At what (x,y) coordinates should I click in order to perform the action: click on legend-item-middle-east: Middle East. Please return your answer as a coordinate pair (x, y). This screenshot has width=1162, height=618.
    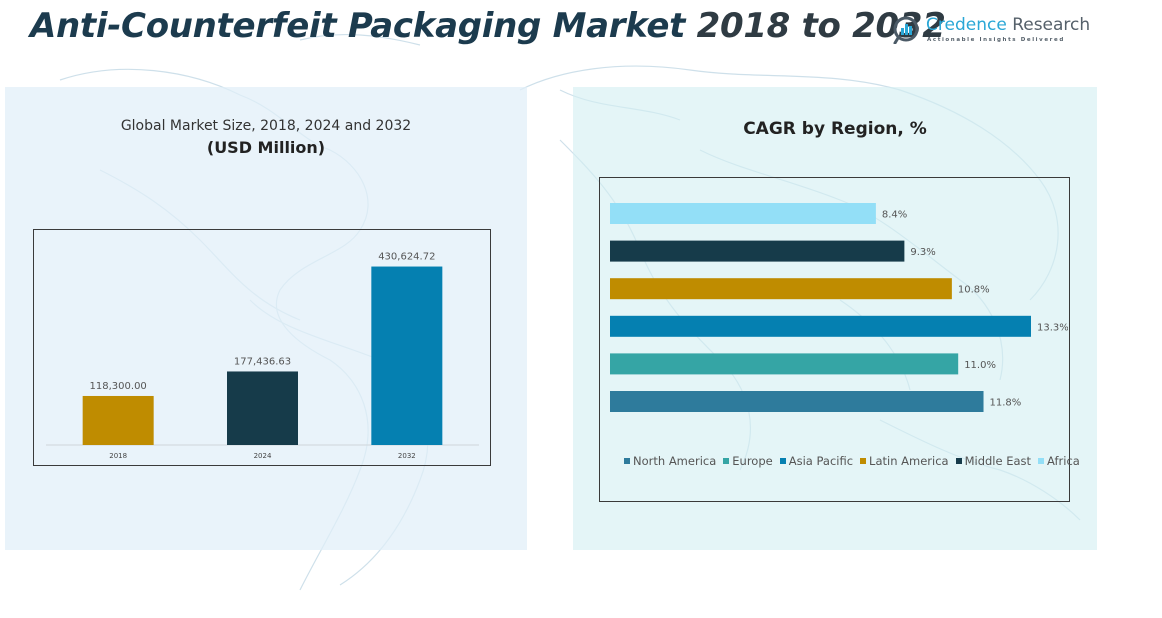
    Looking at the image, I should click on (993, 461).